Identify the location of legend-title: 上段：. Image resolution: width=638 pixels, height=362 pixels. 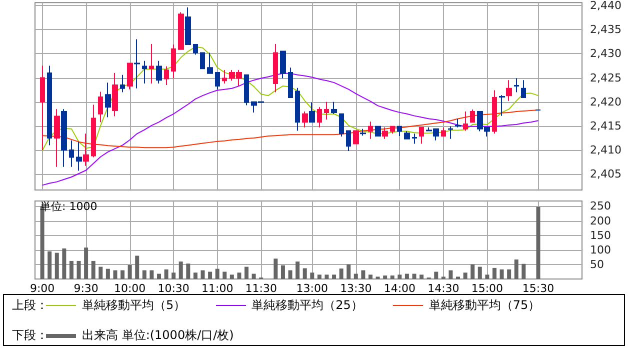
(30, 305).